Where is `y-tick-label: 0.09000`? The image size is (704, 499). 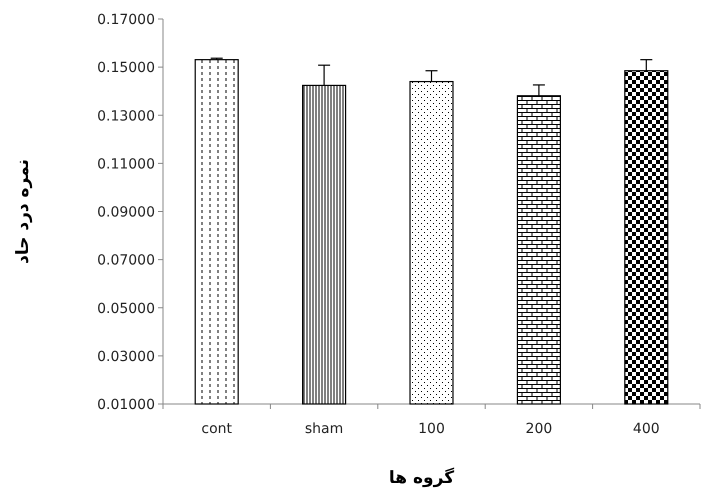 y-tick-label: 0.09000 is located at coordinates (126, 212).